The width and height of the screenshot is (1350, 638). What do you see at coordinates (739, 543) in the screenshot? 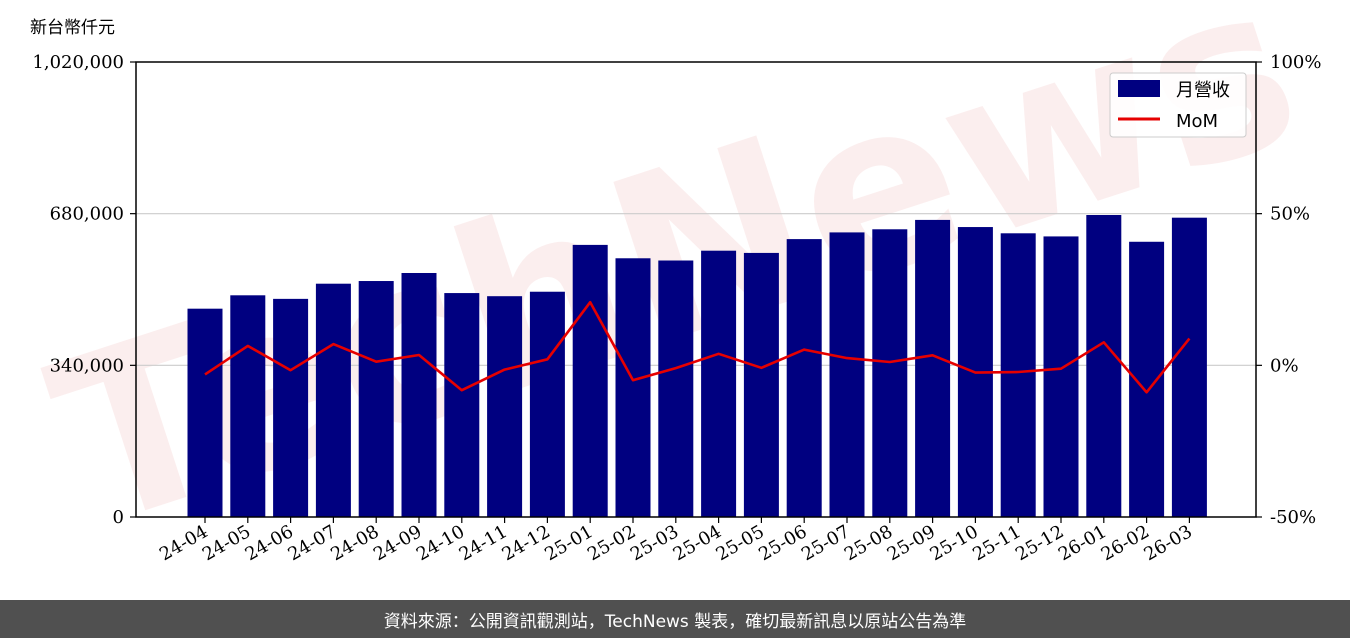
I see `x-tick-label: 25-05` at bounding box center [739, 543].